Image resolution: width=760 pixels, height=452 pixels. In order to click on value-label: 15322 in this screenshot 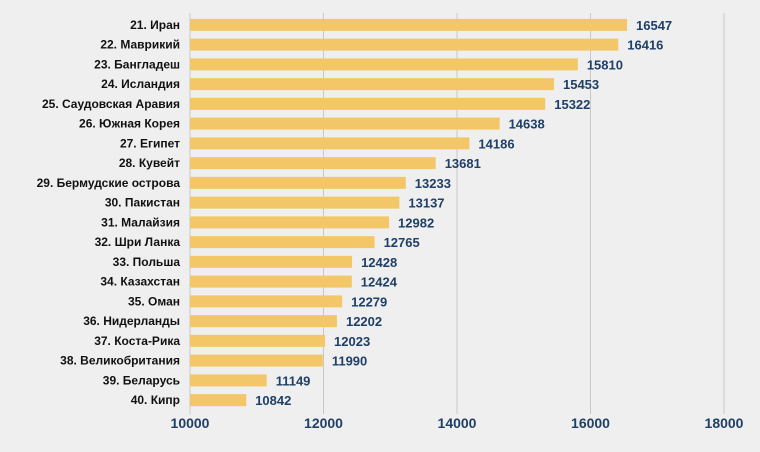, I will do `click(572, 104)`.